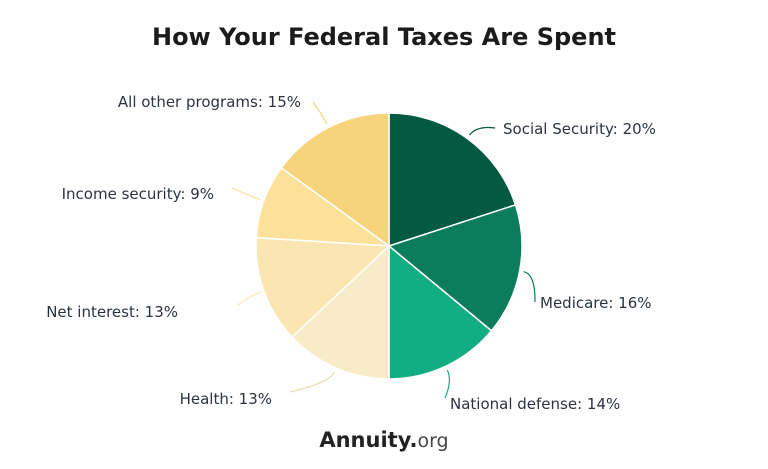  I want to click on slice-label: National defense: 14%, so click(535, 404).